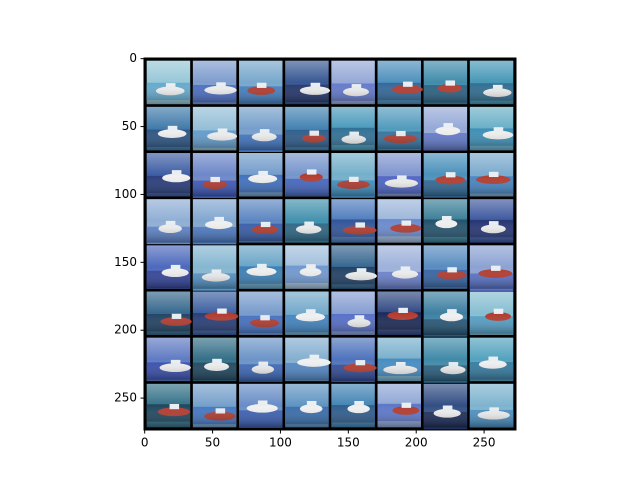 Image resolution: width=640 pixels, height=480 pixels. Describe the element at coordinates (348, 443) in the screenshot. I see `x-tick-label: 150` at that location.